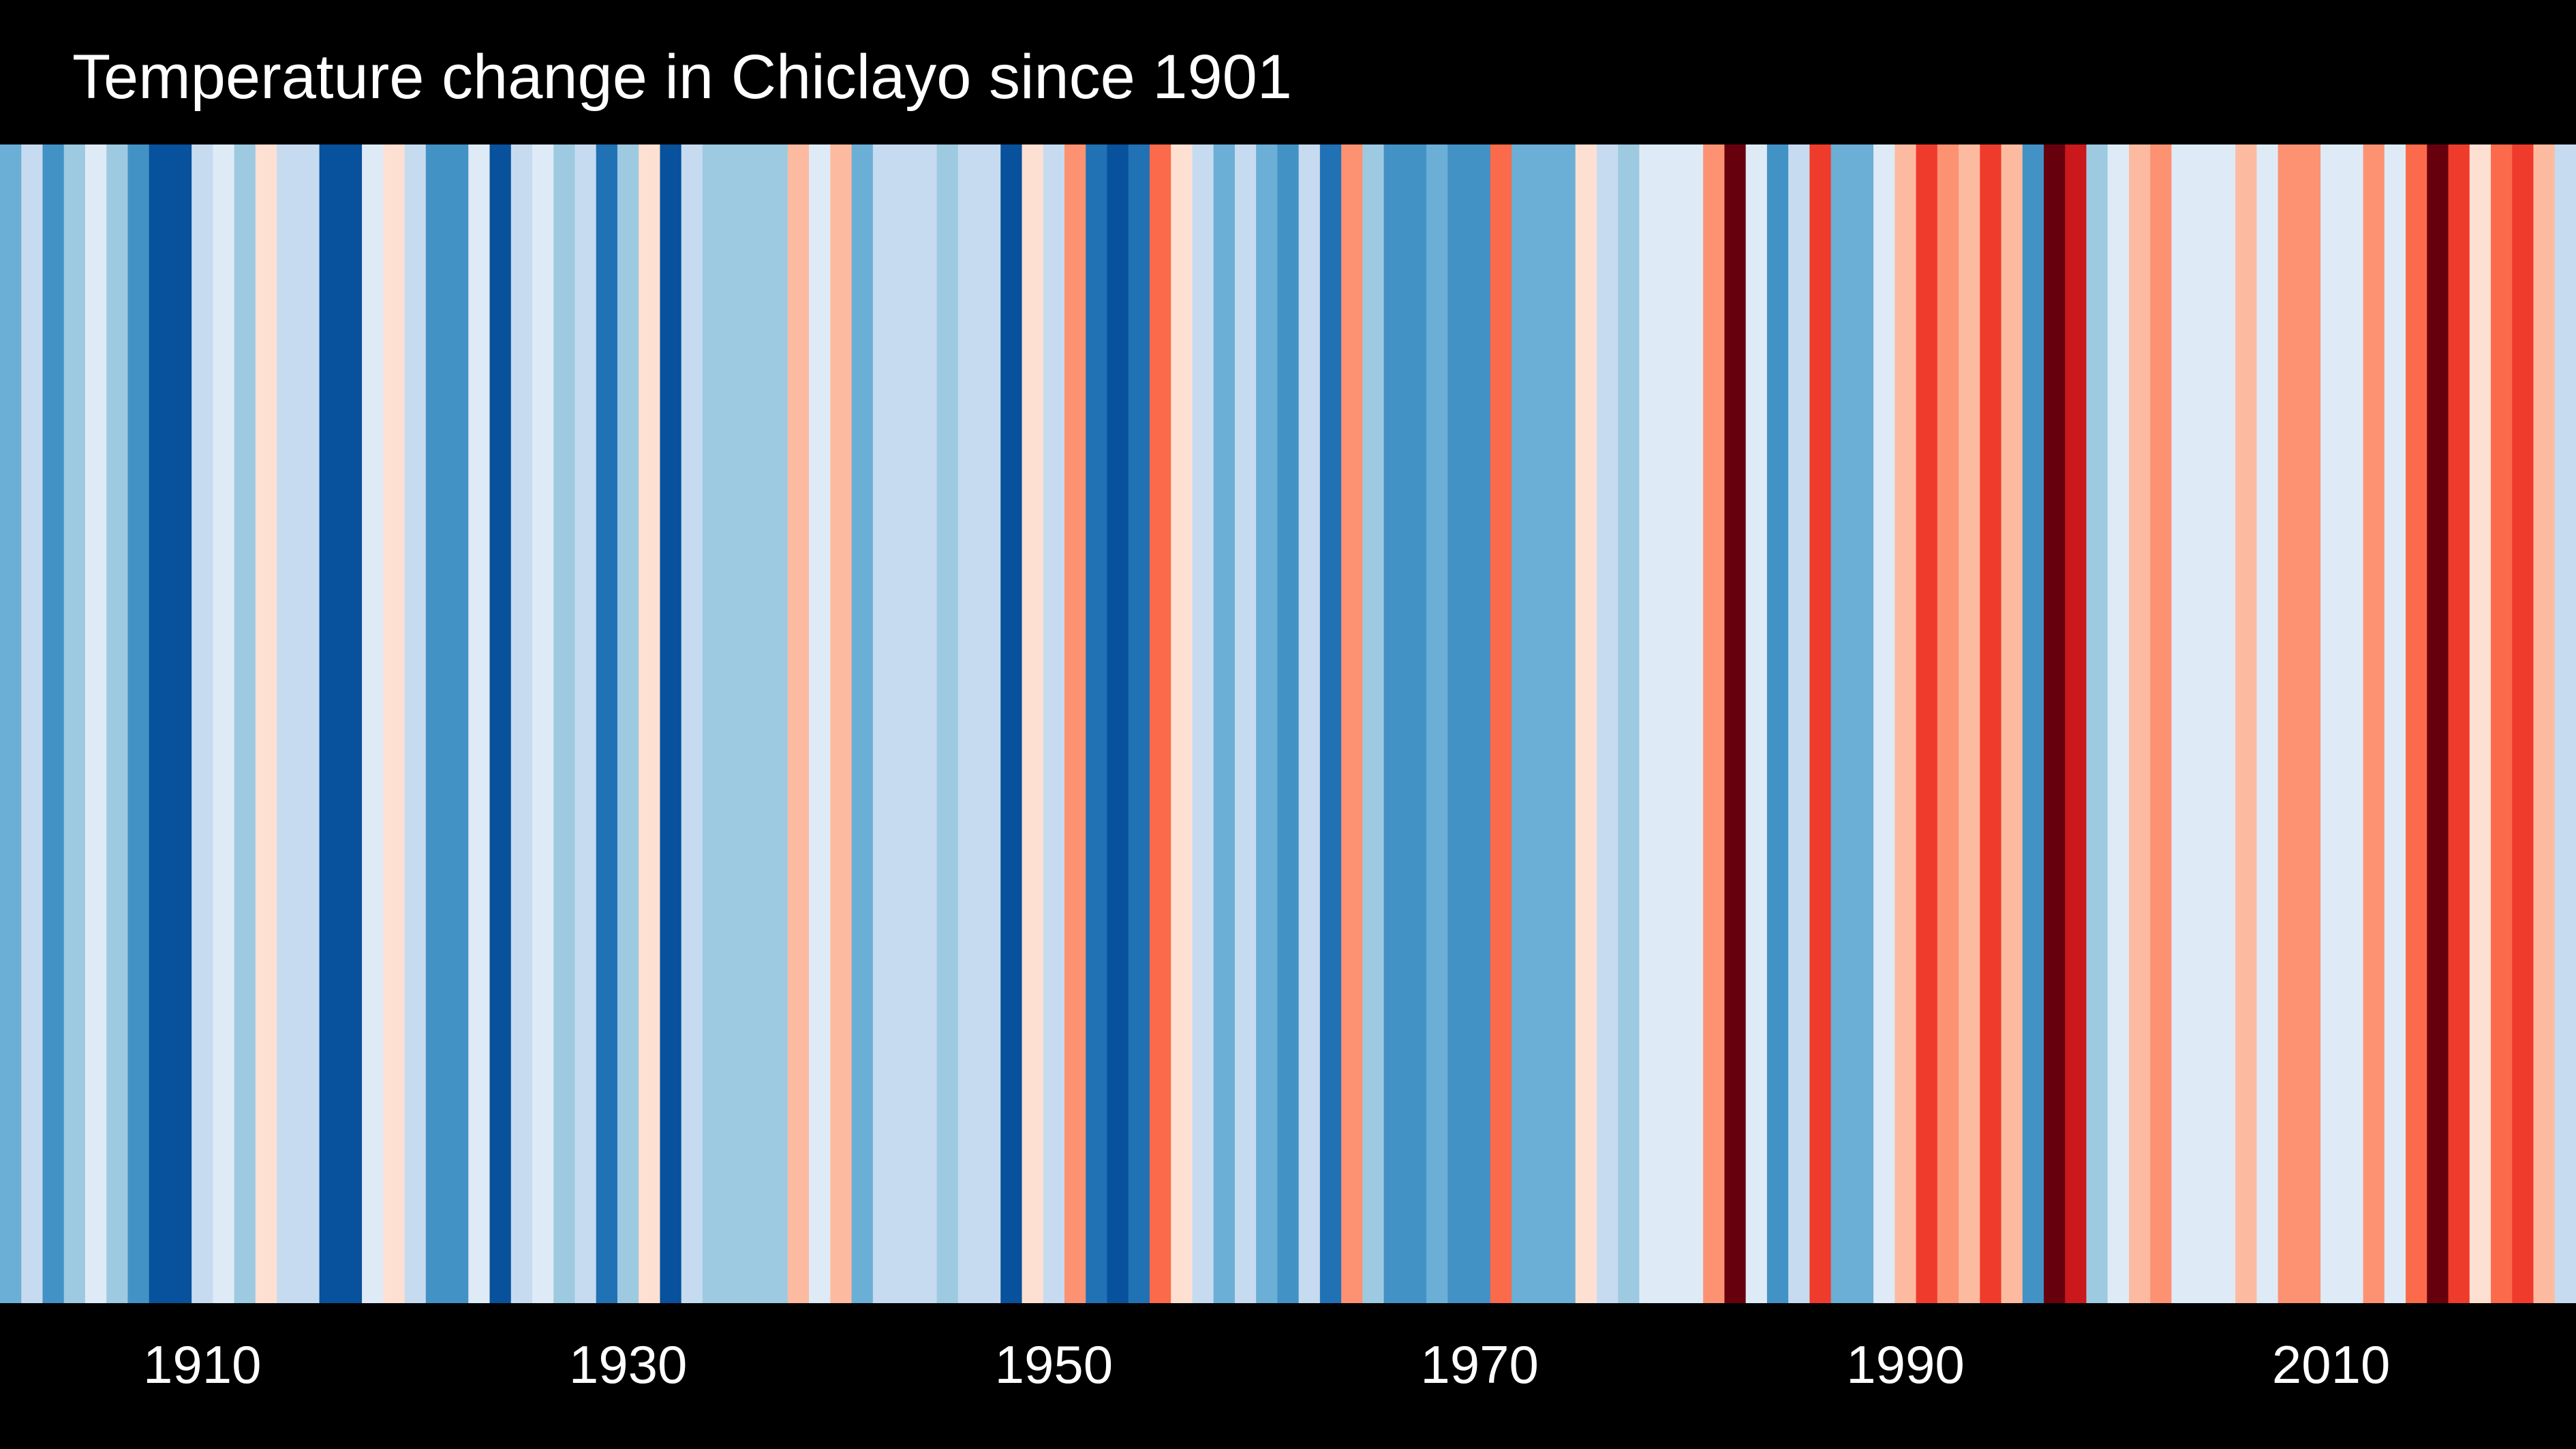  What do you see at coordinates (2267, 723) in the screenshot?
I see `stripe-2007` at bounding box center [2267, 723].